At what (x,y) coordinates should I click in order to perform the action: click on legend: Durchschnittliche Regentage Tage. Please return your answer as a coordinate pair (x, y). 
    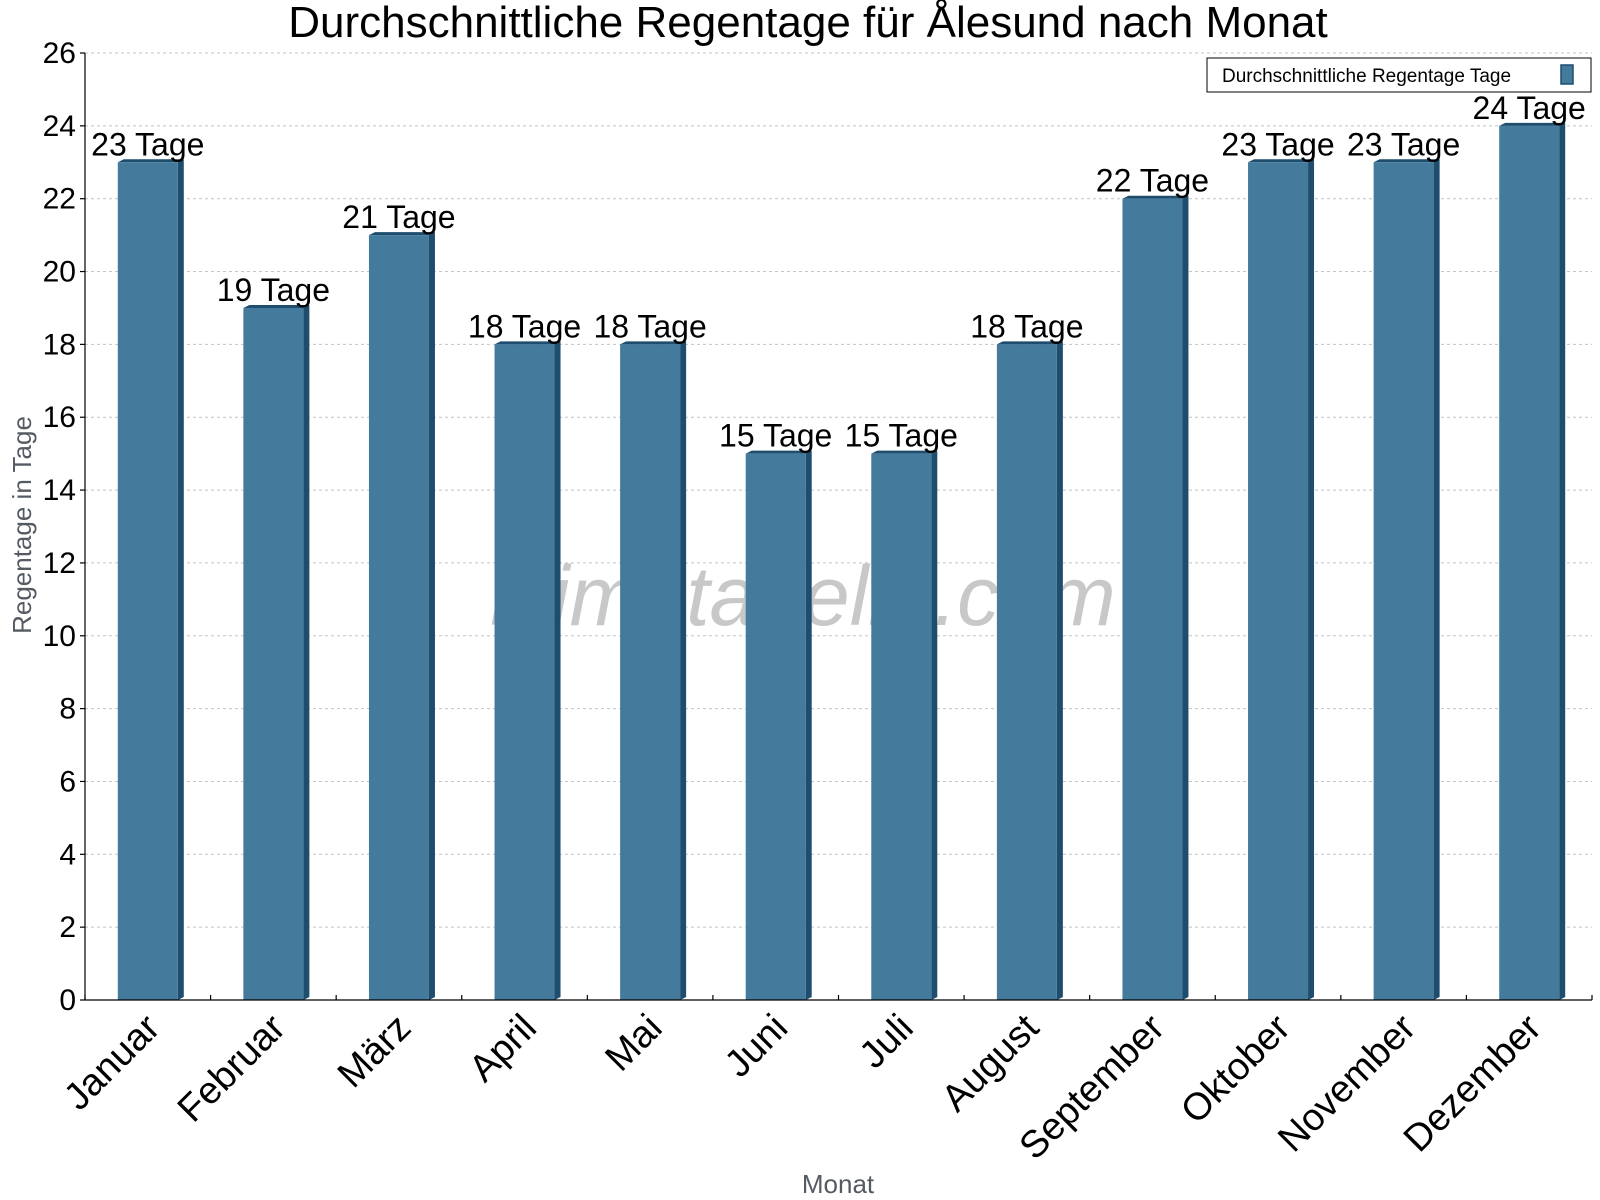
    Looking at the image, I should click on (1399, 75).